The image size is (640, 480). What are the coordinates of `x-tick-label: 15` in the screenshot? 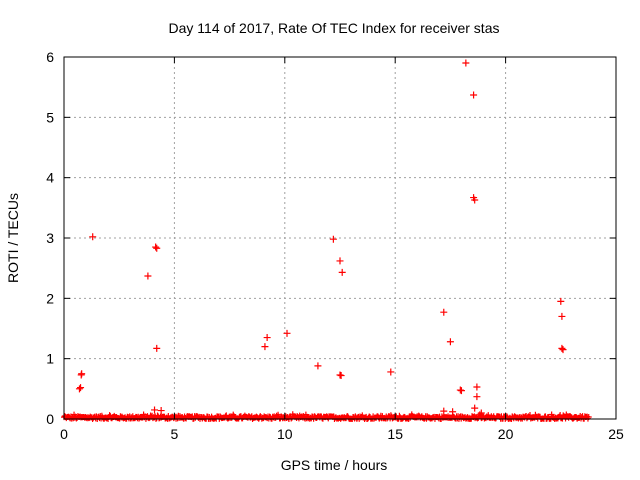 It's located at (395, 434).